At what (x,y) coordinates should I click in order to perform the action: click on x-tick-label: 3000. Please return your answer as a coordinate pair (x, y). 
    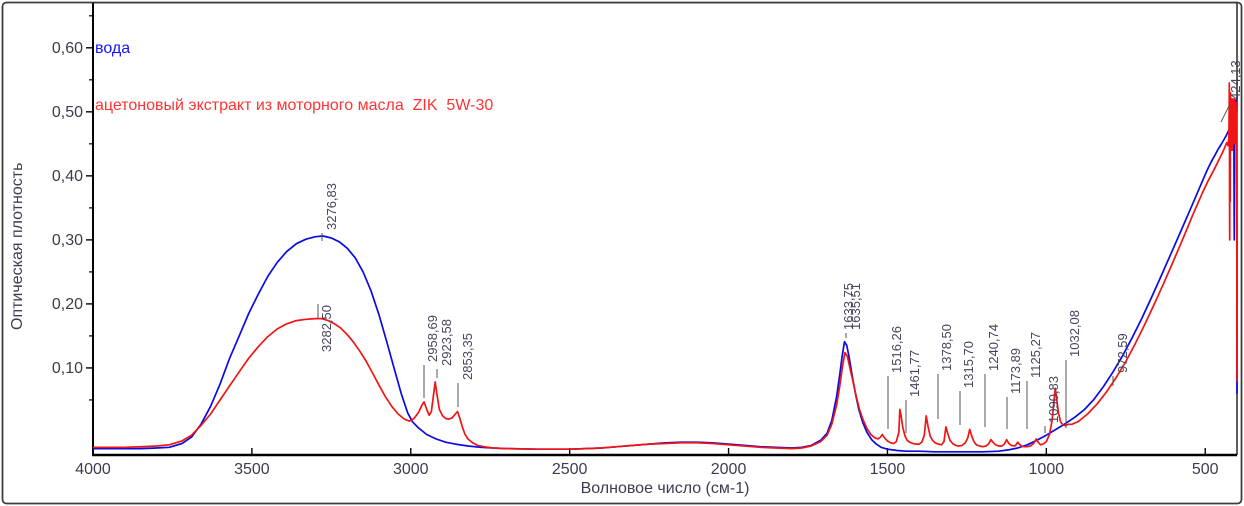
    Looking at the image, I should click on (411, 469).